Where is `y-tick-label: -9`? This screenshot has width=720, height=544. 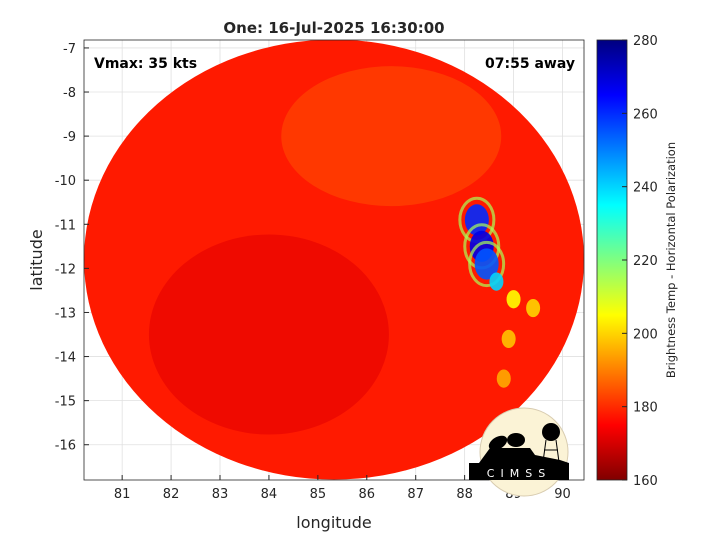
y-tick-label: -9 is located at coordinates (69, 137).